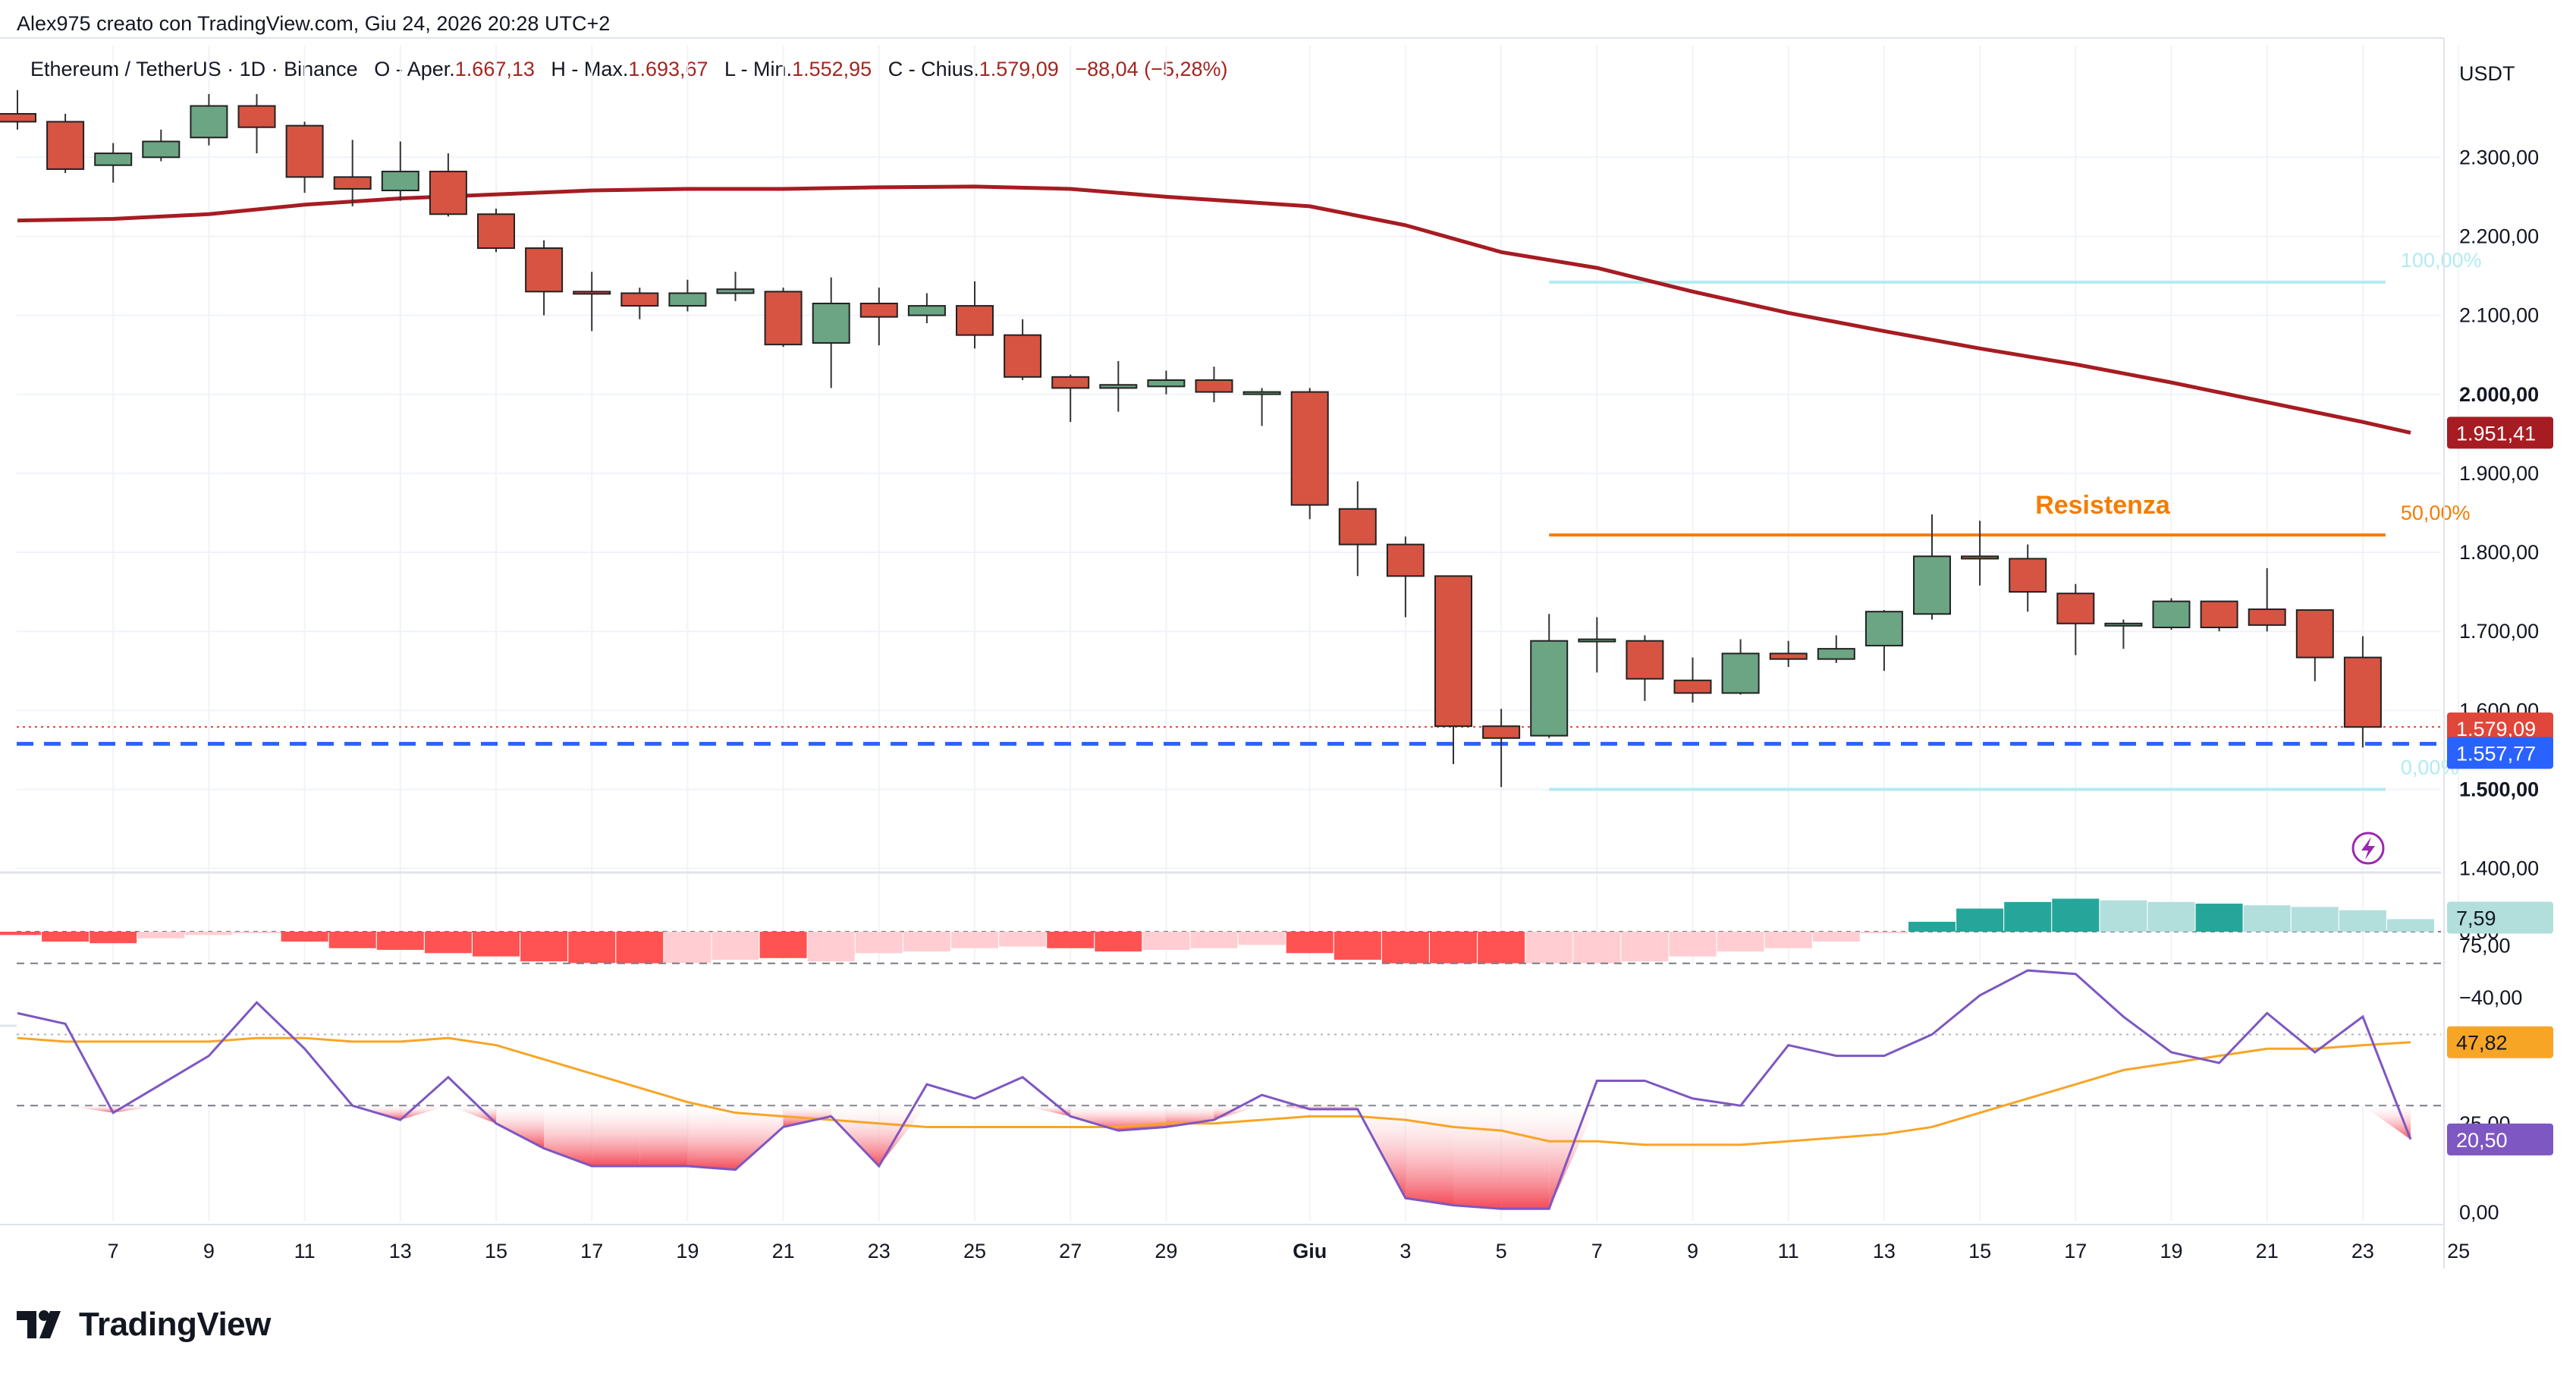  What do you see at coordinates (933, 69) in the screenshot?
I see `close-label: C - Chius.` at bounding box center [933, 69].